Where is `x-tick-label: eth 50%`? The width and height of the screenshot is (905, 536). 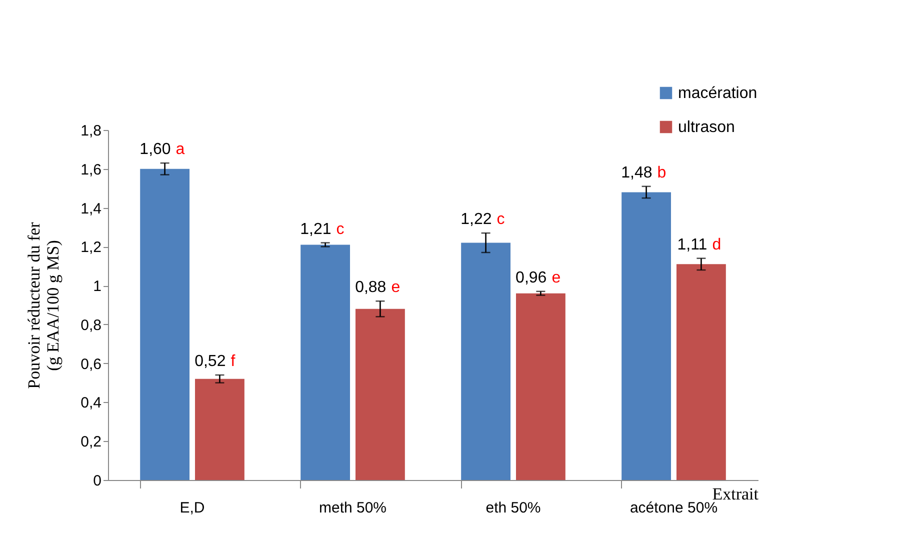
x-tick-label: eth 50% is located at coordinates (513, 508).